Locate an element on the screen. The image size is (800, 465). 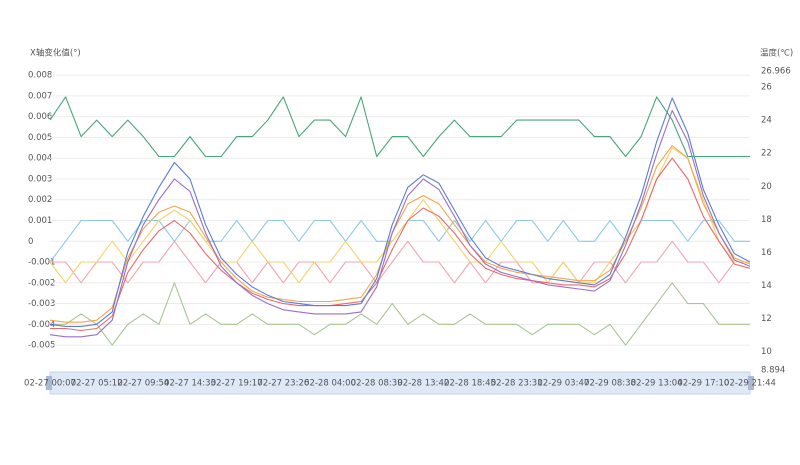
x-tick-label: 02-27 00:07 is located at coordinates (50, 384).